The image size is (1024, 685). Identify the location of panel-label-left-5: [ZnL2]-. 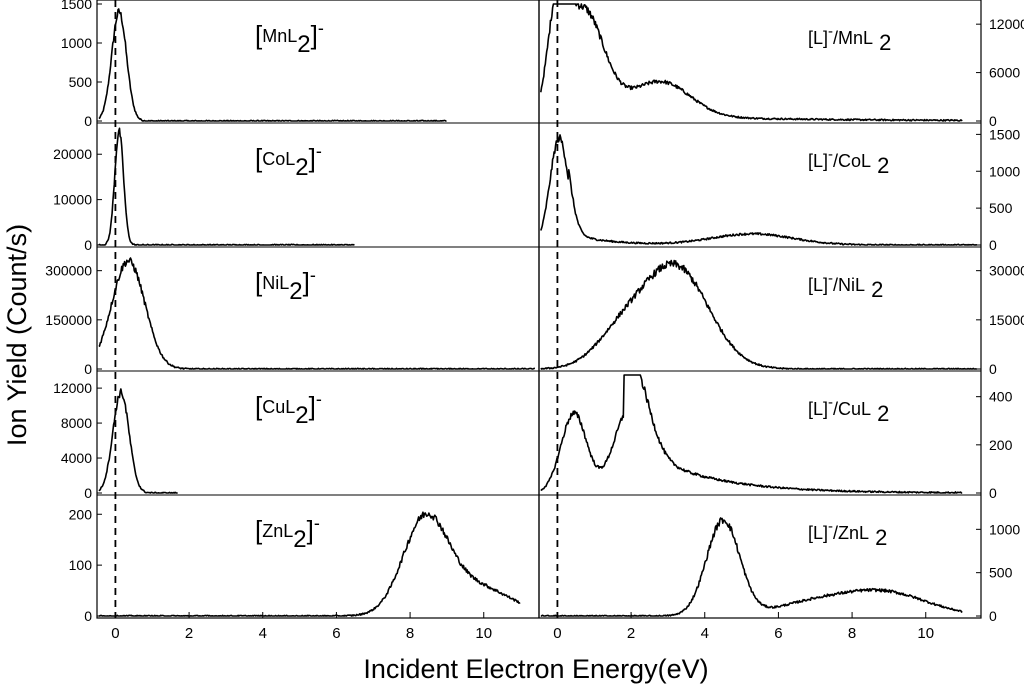
(287, 533).